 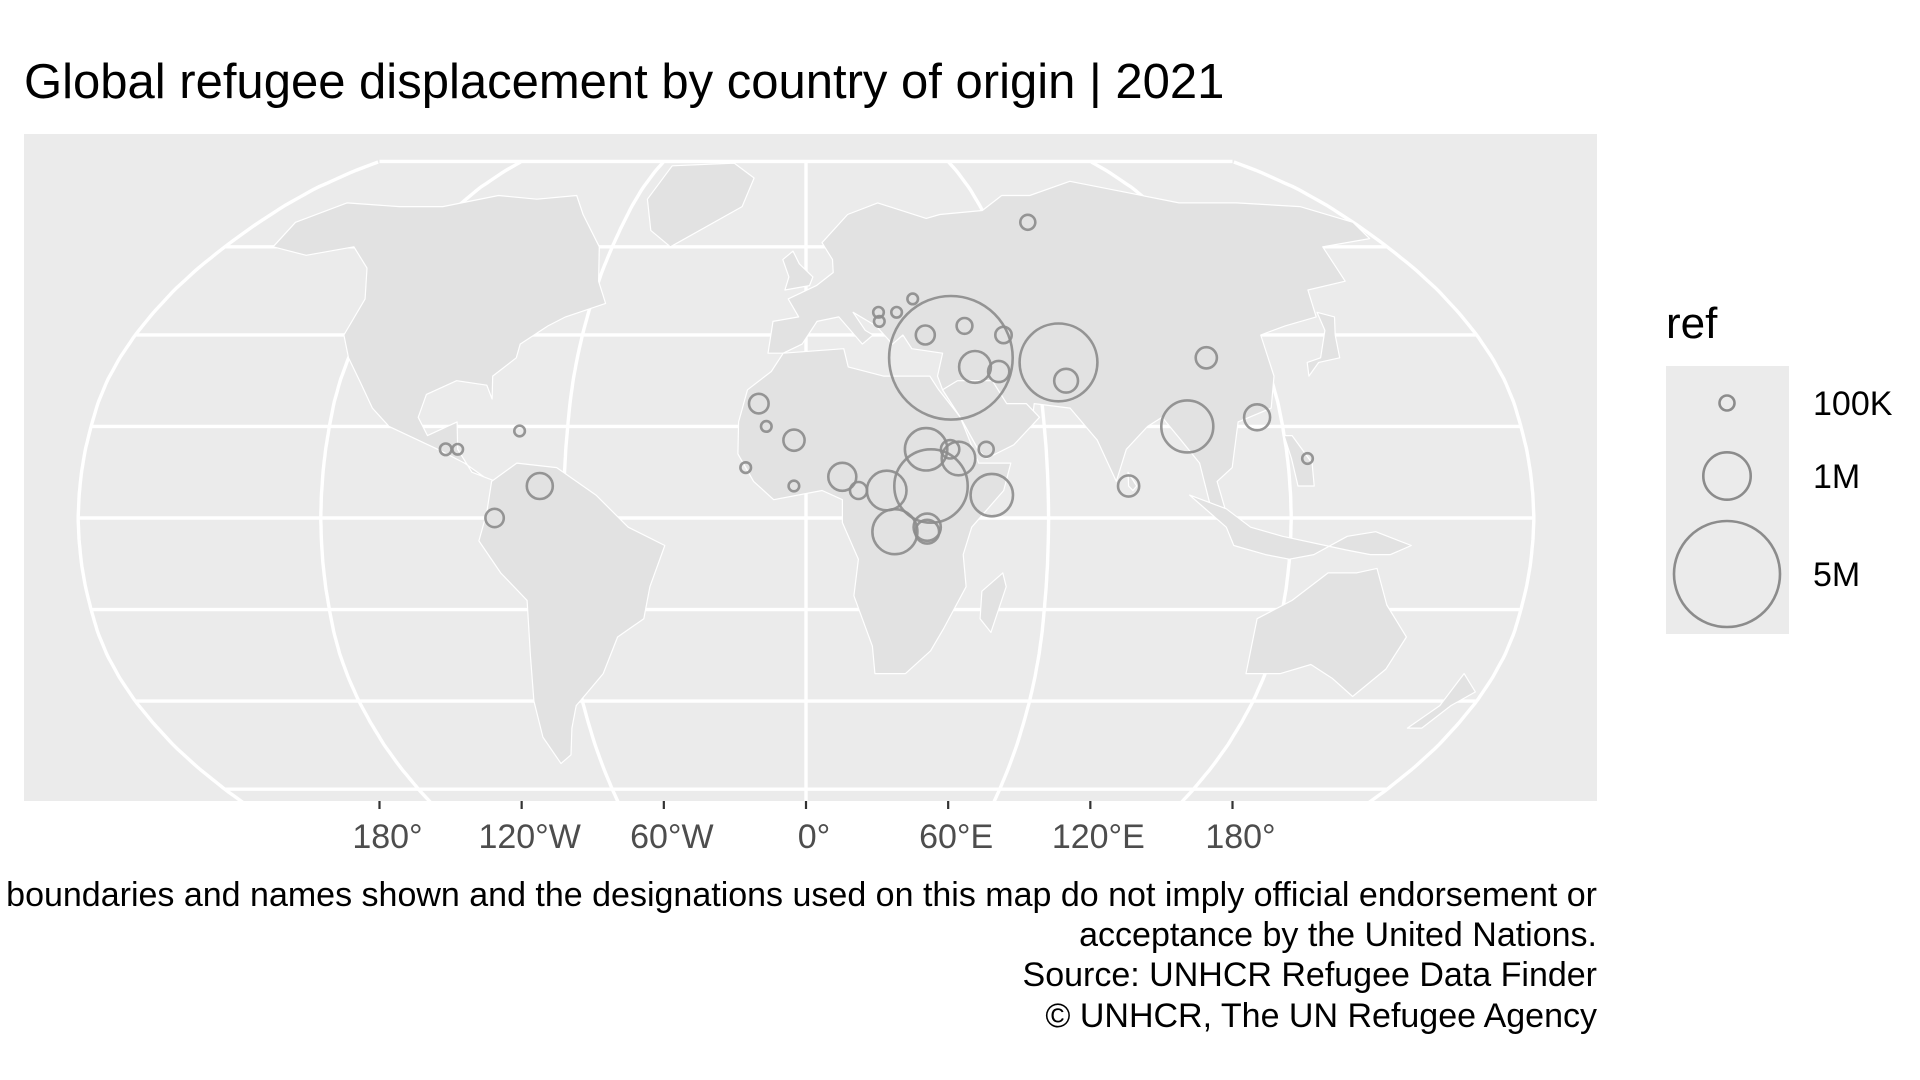 What do you see at coordinates (874, 511) in the screenshot?
I see `landmass-africa` at bounding box center [874, 511].